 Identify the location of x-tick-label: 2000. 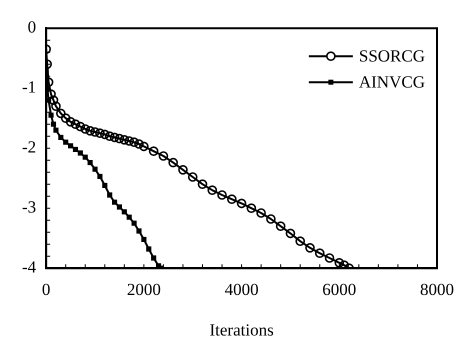
(143, 289).